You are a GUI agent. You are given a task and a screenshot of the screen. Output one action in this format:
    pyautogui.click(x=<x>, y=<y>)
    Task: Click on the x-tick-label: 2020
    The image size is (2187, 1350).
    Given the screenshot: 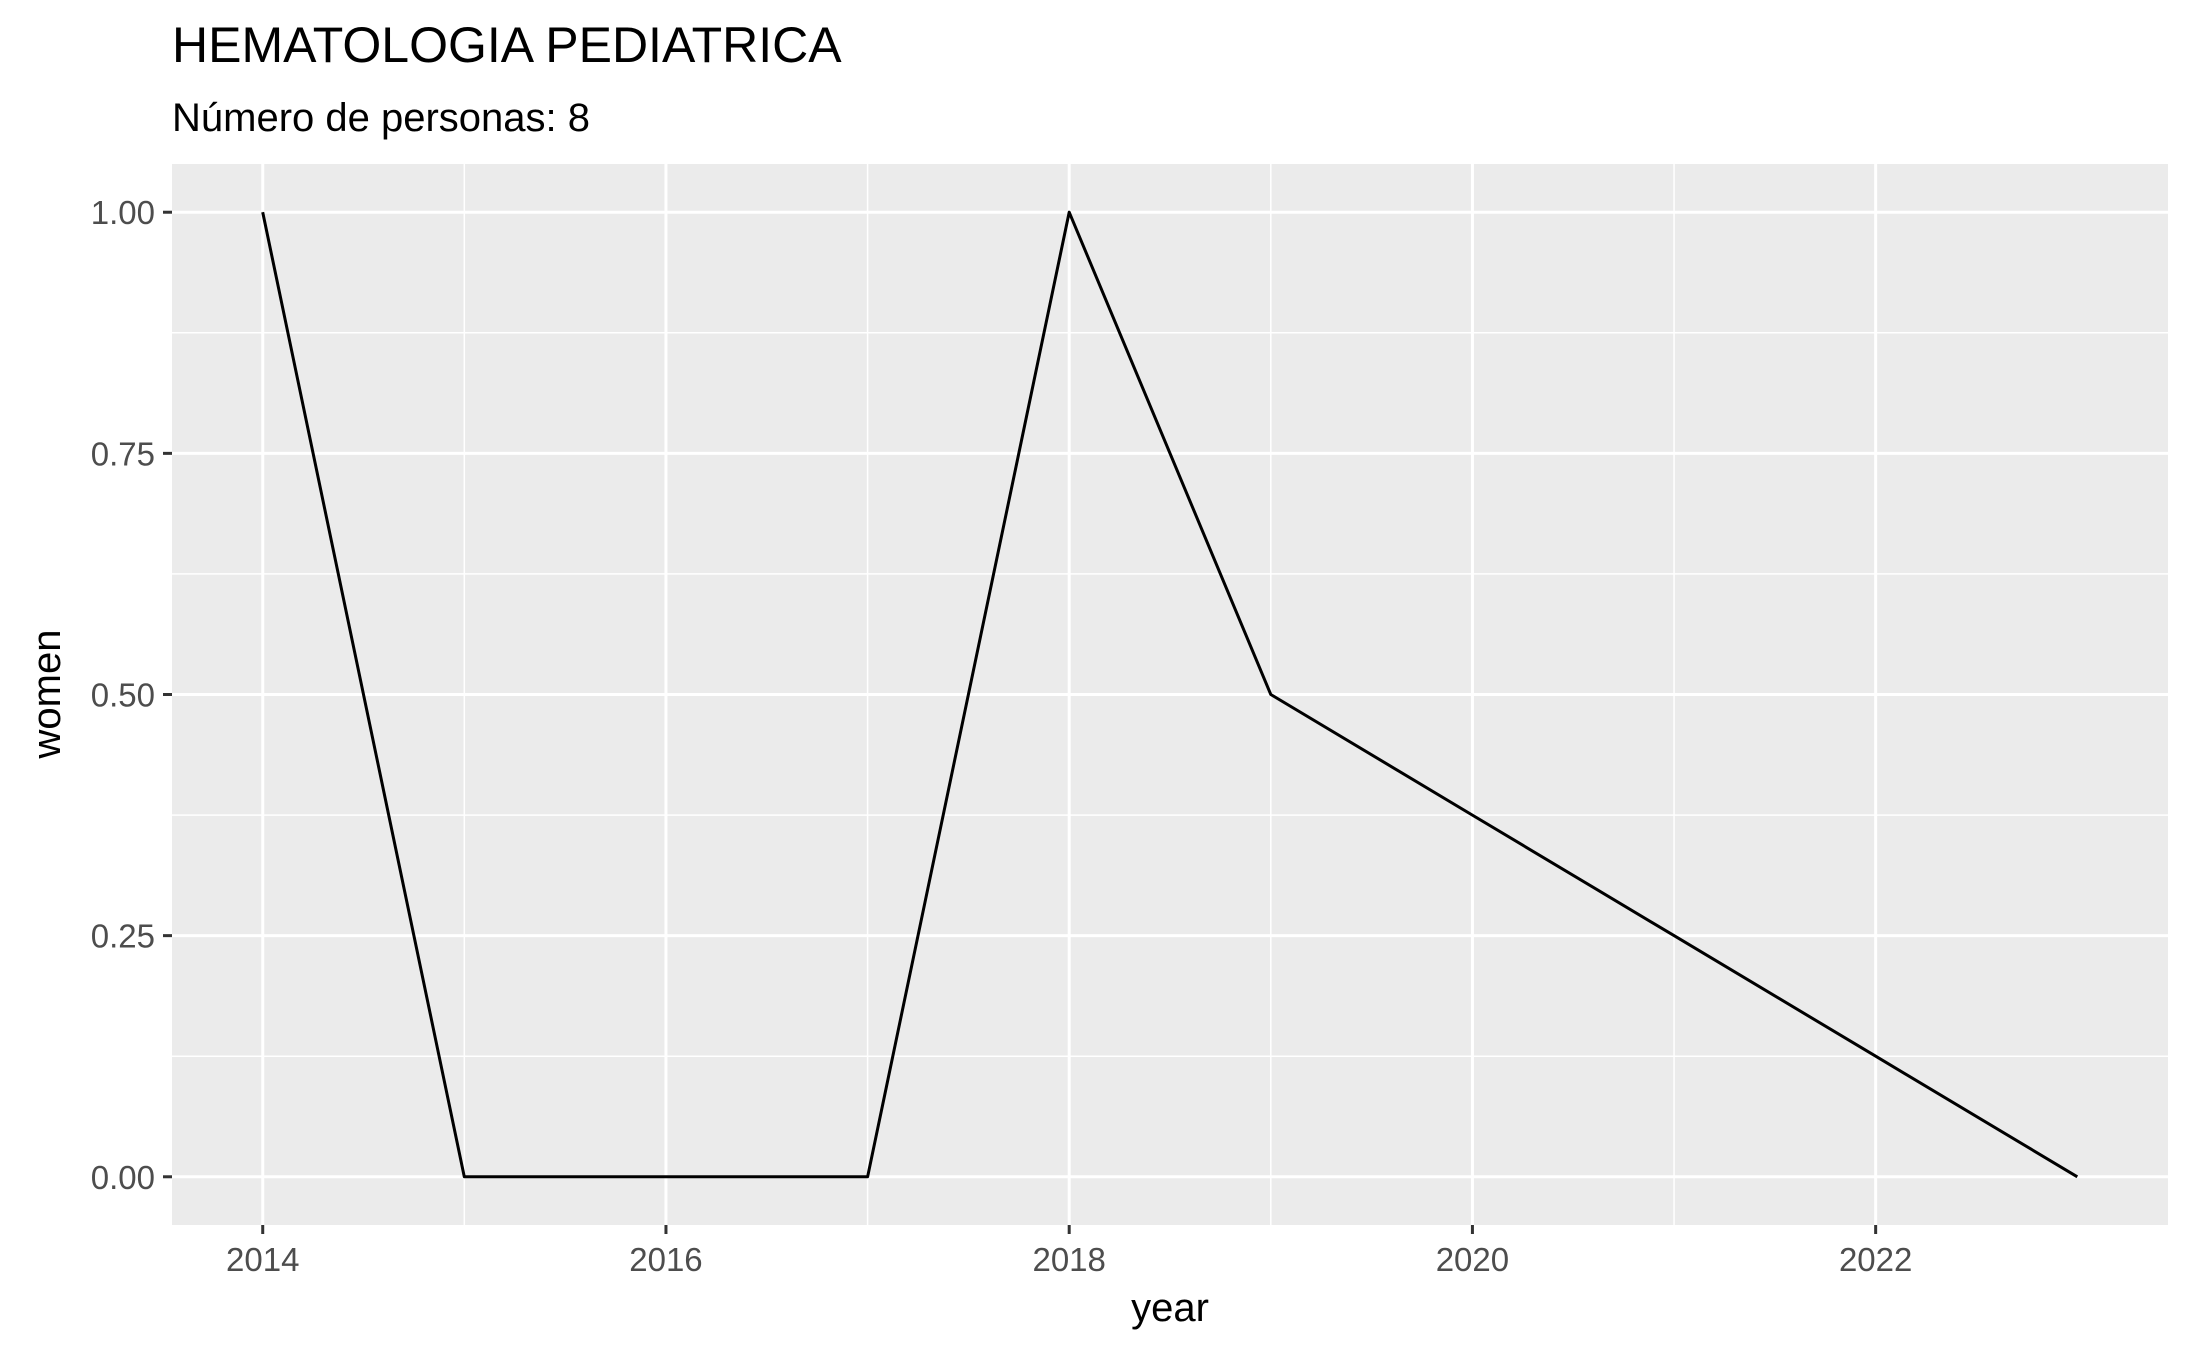 What is the action you would take?
    pyautogui.click(x=1472, y=1259)
    